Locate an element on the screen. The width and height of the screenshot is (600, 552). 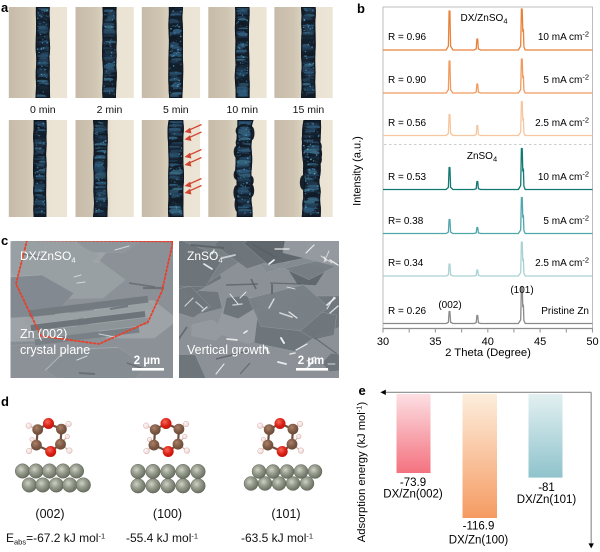
svg-text: -63.5 kJ mol-1 is located at coordinates (277, 538).